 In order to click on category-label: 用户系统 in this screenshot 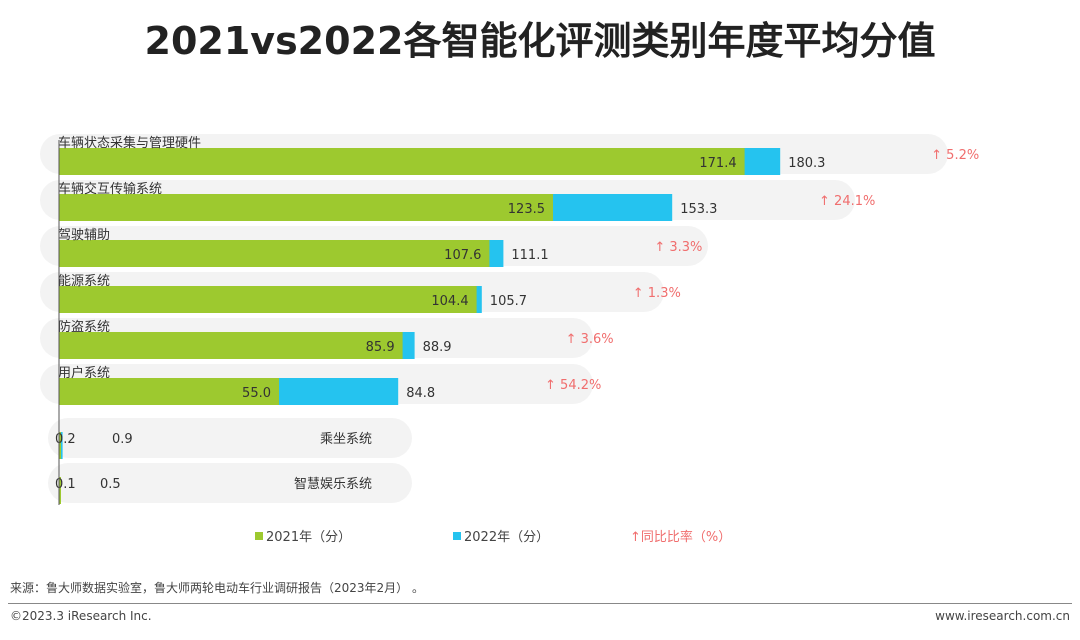, I will do `click(84, 373)`.